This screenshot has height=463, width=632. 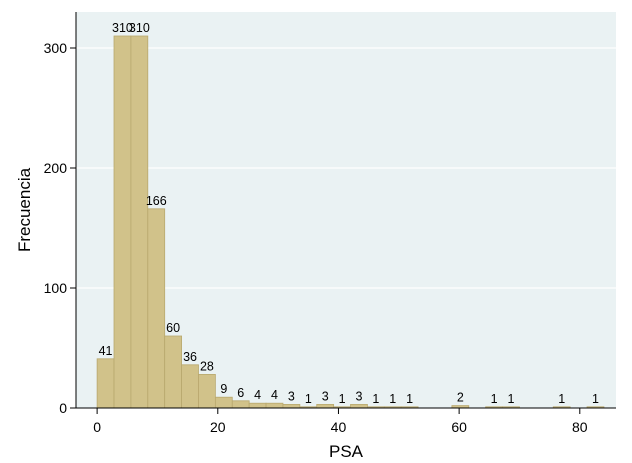 What do you see at coordinates (190, 357) in the screenshot?
I see `data-label: 36` at bounding box center [190, 357].